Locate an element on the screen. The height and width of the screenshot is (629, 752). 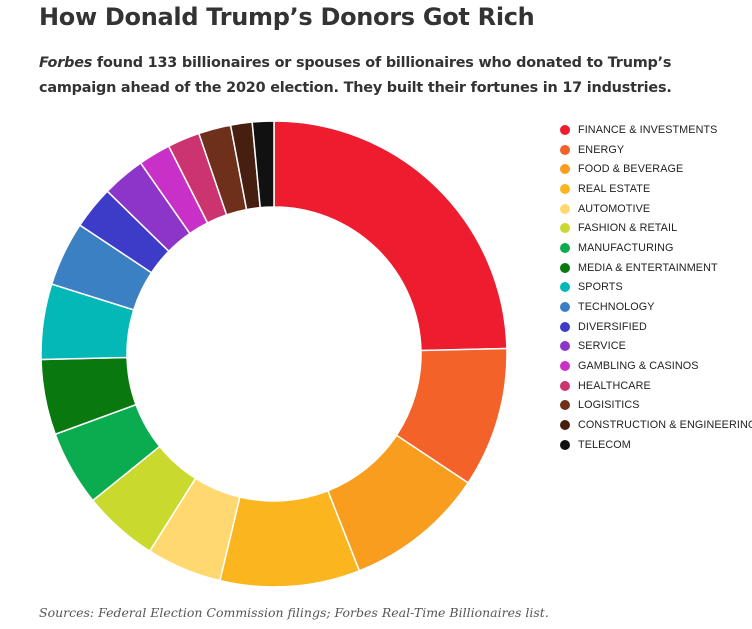
legend-item: FINANCE & INVESTMENTS is located at coordinates (656, 130).